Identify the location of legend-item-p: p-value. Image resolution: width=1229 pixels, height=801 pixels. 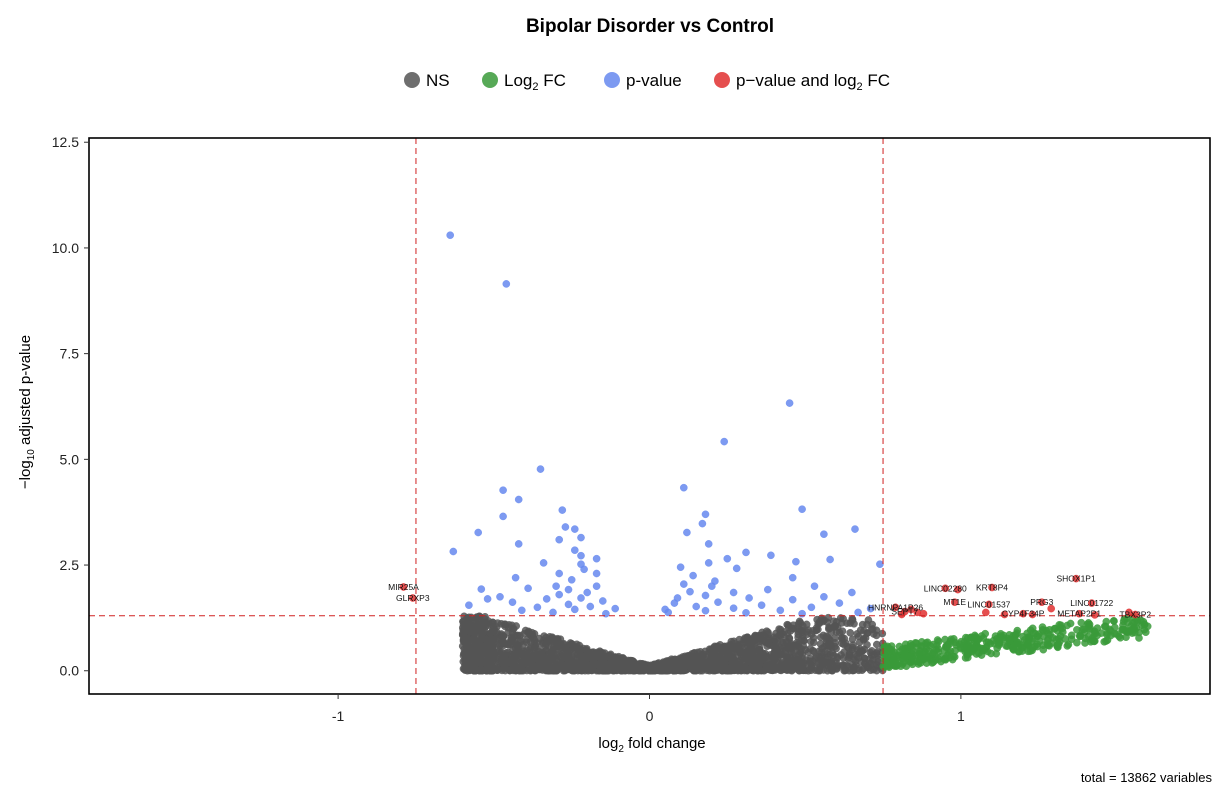
(643, 80).